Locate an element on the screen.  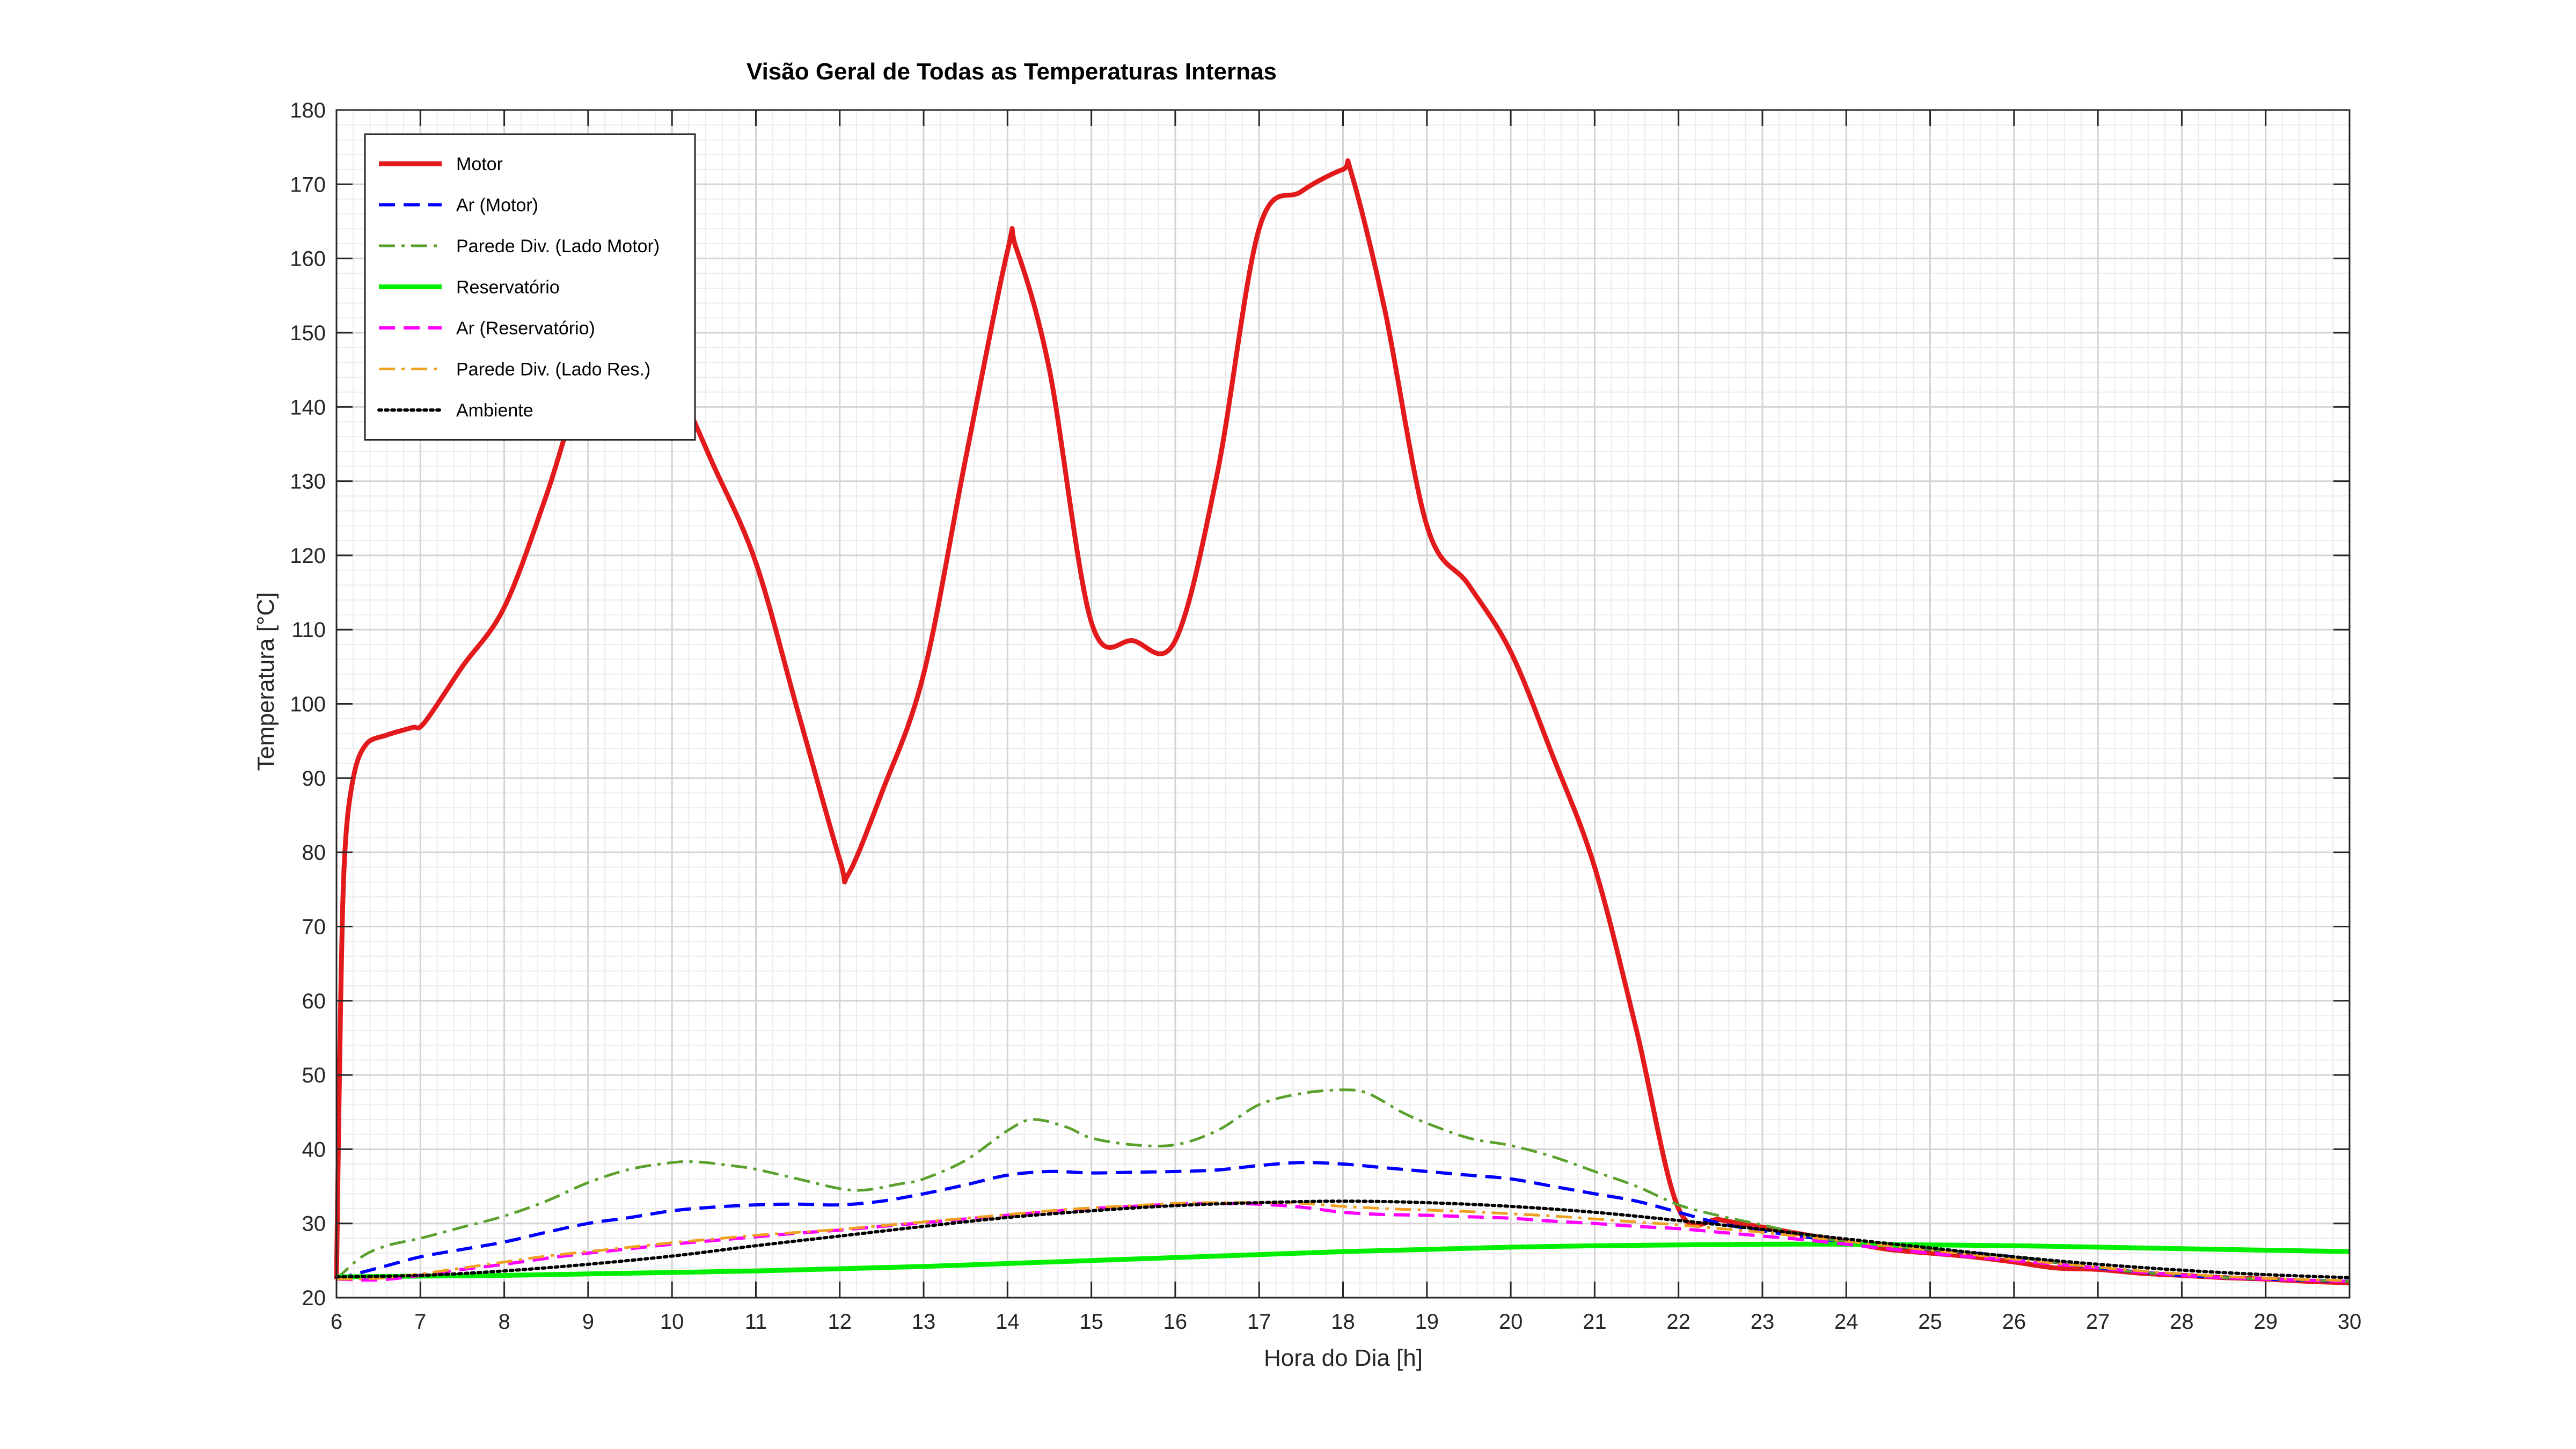
x-tick-label: 22 is located at coordinates (1678, 1322).